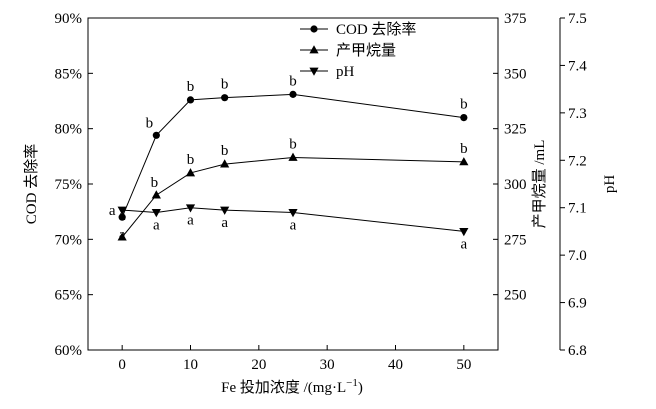 The height and width of the screenshot is (409, 656). Describe the element at coordinates (577, 351) in the screenshot. I see `y-right-tick-label: 6.8` at that location.